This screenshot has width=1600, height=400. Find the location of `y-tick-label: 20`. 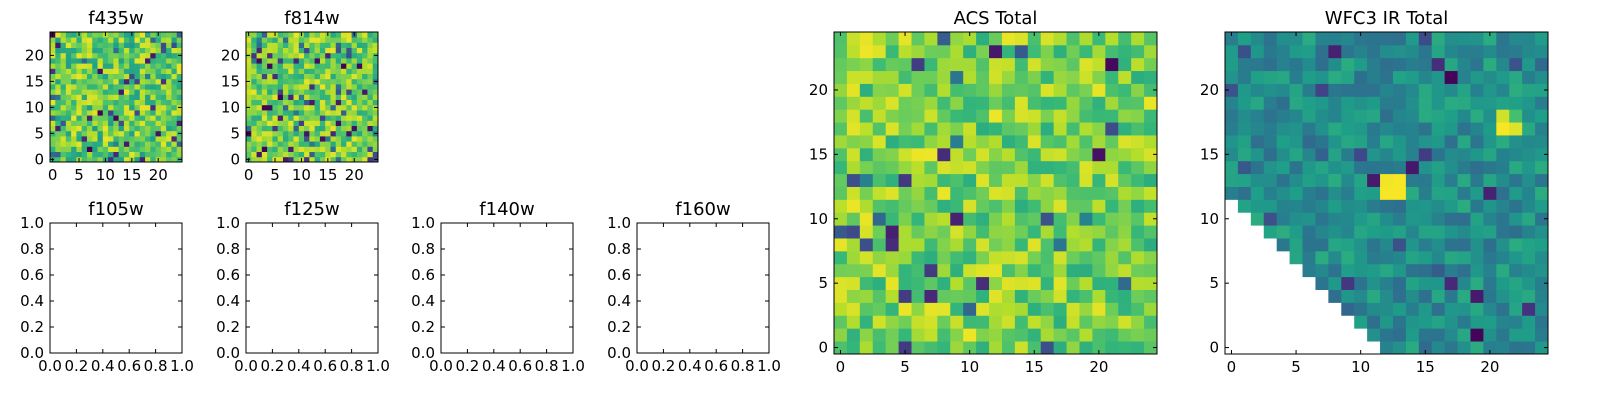

y-tick-label: 20 is located at coordinates (230, 55).